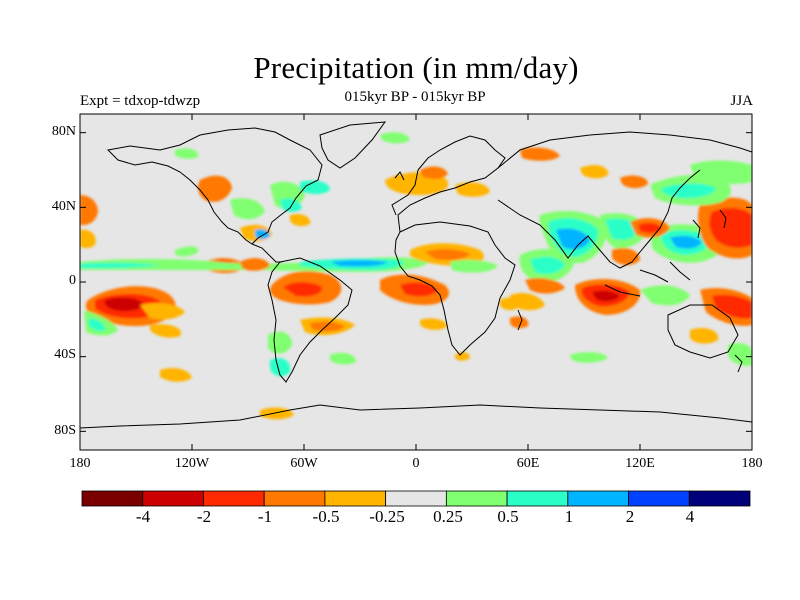  Describe the element at coordinates (72, 280) in the screenshot. I see `lat-tick-label: 0` at that location.